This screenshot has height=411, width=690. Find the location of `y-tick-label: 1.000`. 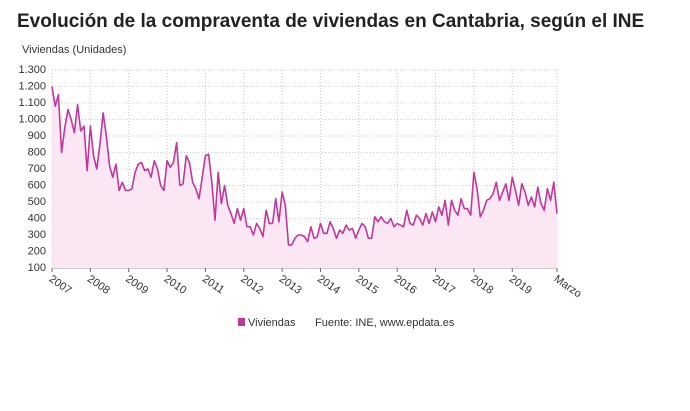

y-tick-label: 1.000 is located at coordinates (32, 119).